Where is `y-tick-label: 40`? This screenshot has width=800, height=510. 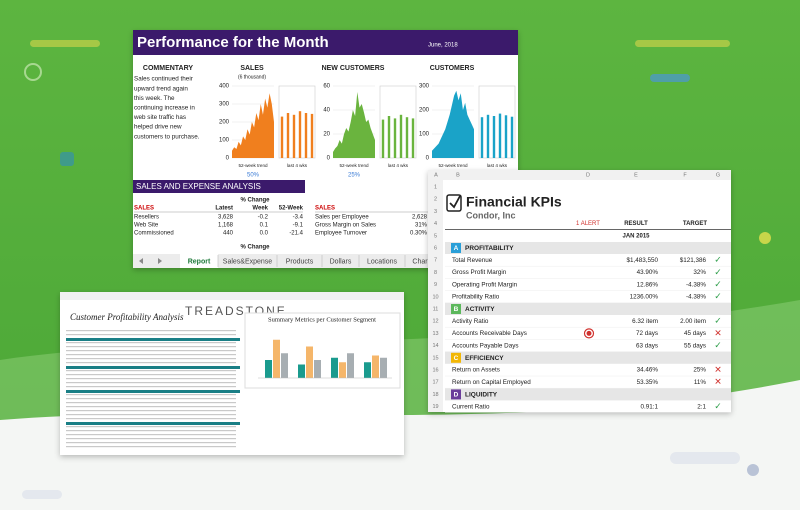 y-tick-label: 40 is located at coordinates (326, 111).